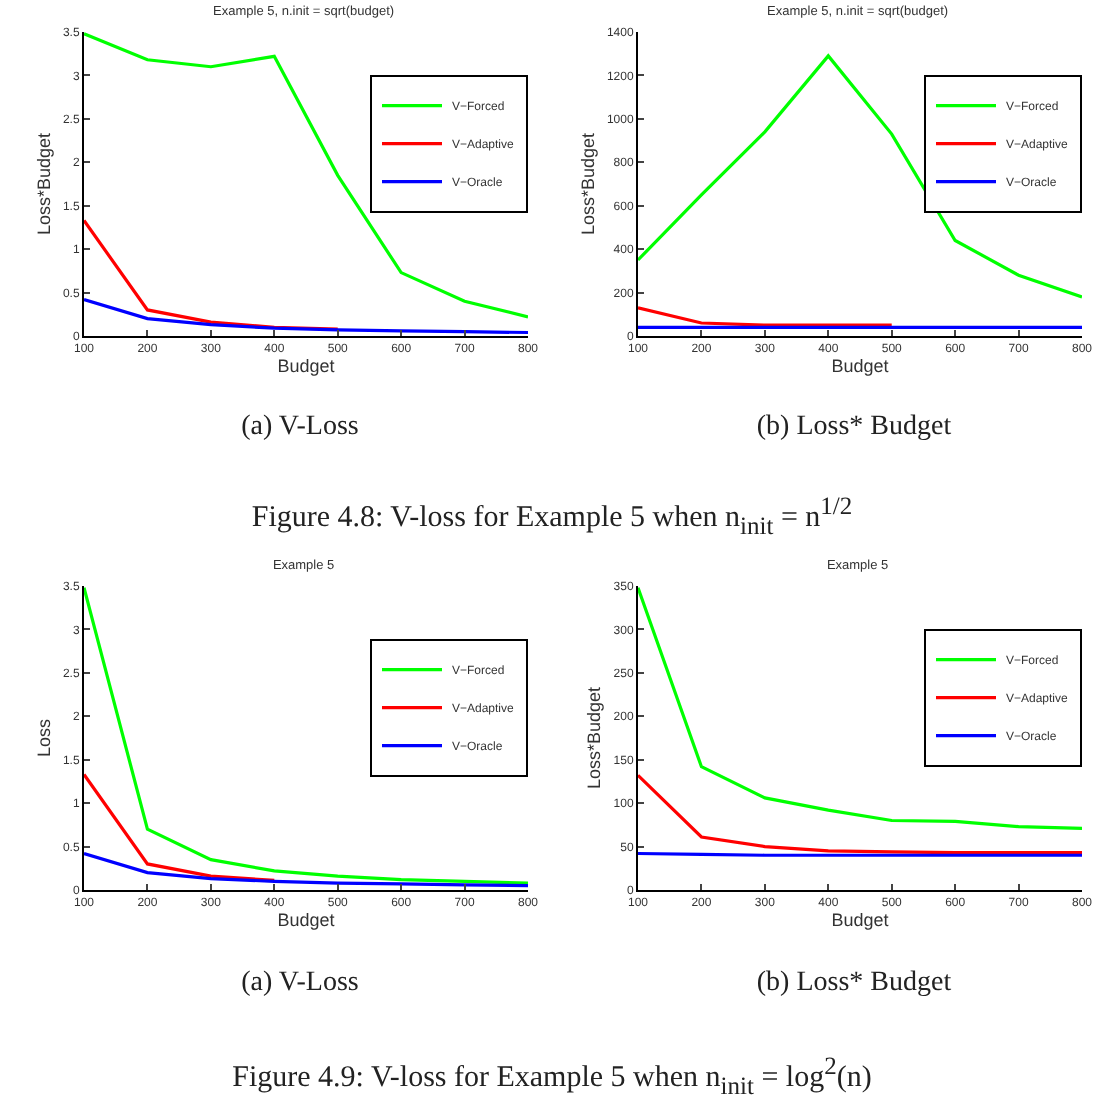 The height and width of the screenshot is (1112, 1106). Describe the element at coordinates (552, 1077) in the screenshot. I see `caption: Figure 4.9: V-loss for Example 5 when n$_{init}$ = log$^{2}$(n)` at that location.